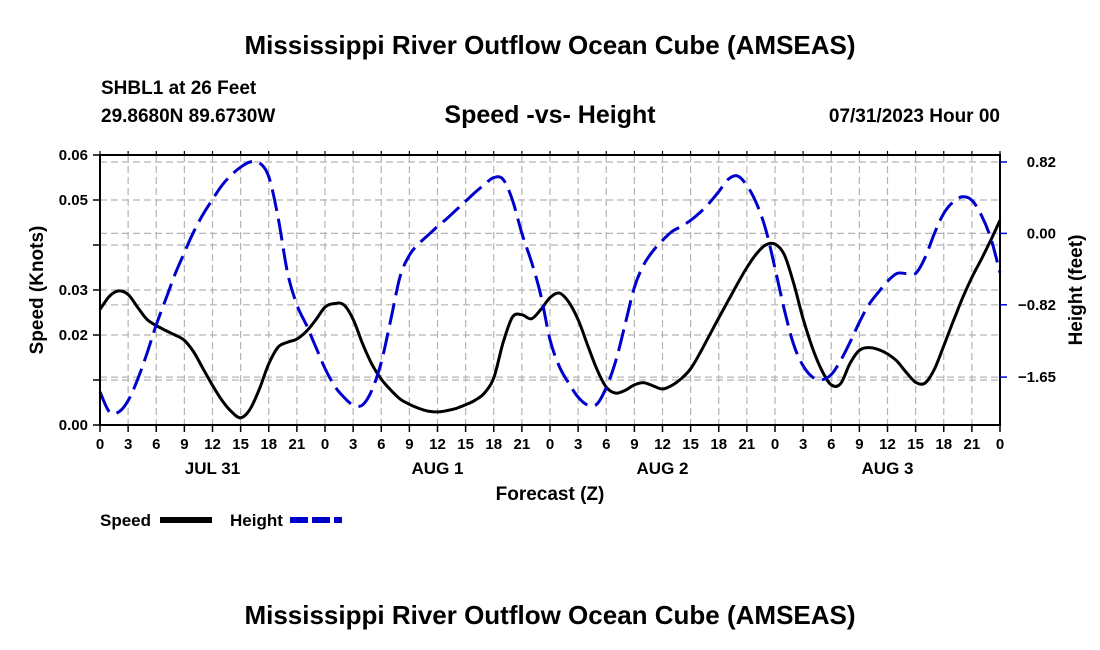 The image size is (1100, 650). What do you see at coordinates (914, 116) in the screenshot?
I see `forecast-datetime: 07/31/2023 Hour 00` at bounding box center [914, 116].